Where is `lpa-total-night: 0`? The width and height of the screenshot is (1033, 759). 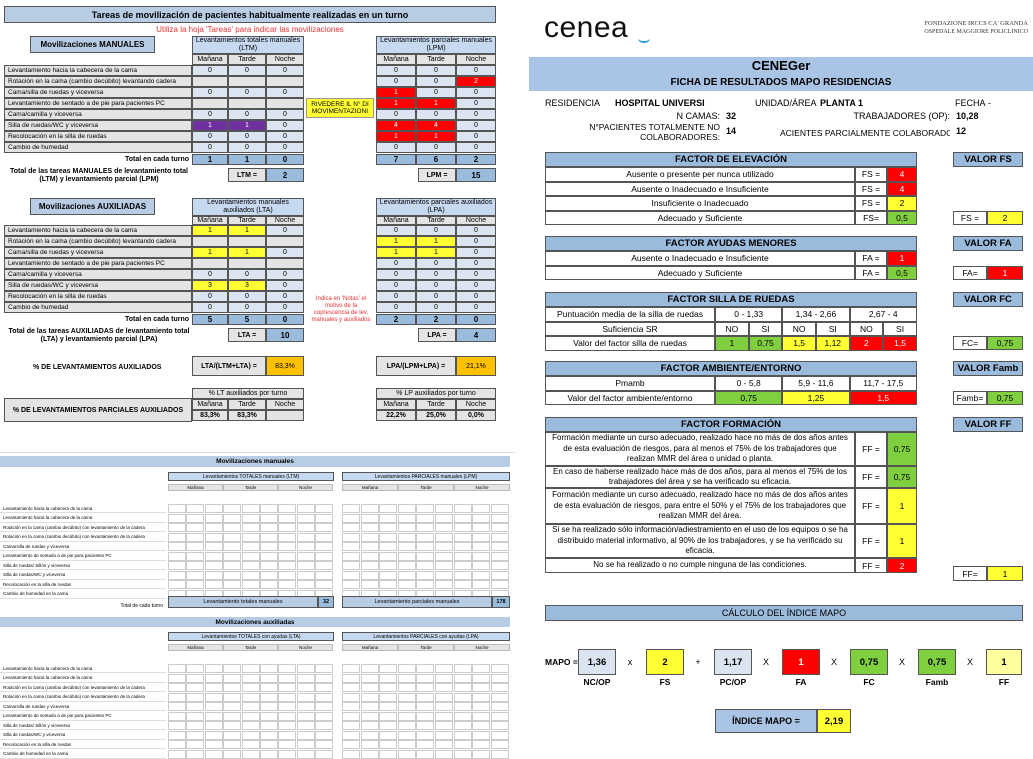
lpa-total-night: 0 is located at coordinates (476, 319).